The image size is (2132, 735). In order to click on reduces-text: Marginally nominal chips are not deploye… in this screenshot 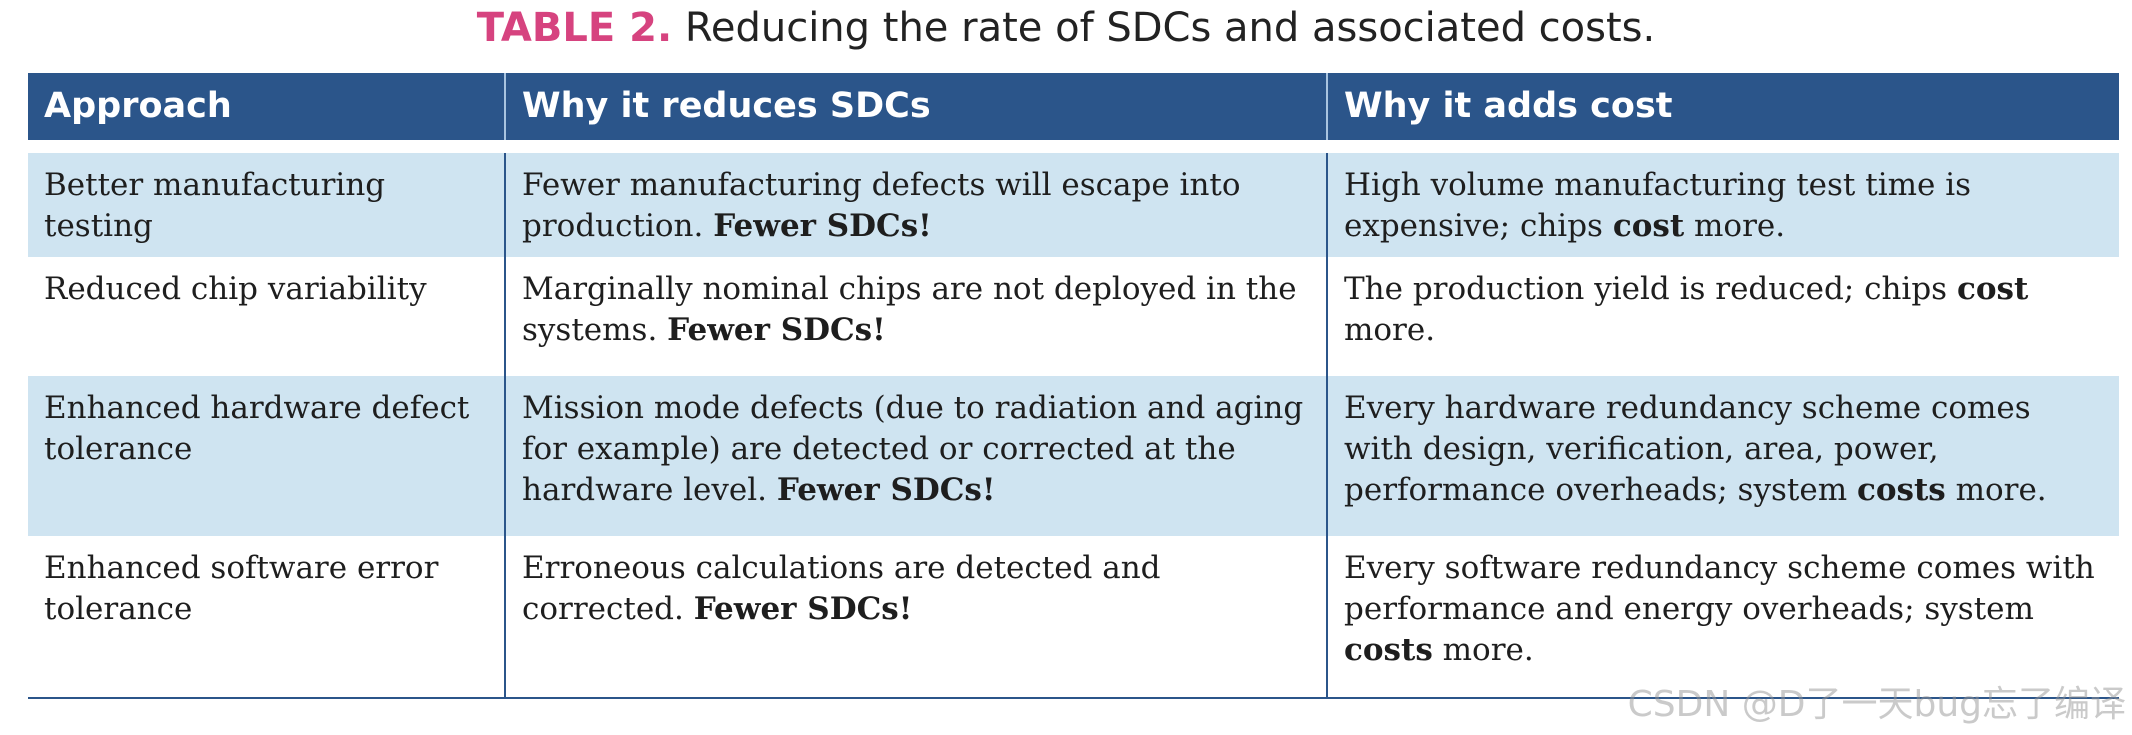, I will do `click(909, 309)`.